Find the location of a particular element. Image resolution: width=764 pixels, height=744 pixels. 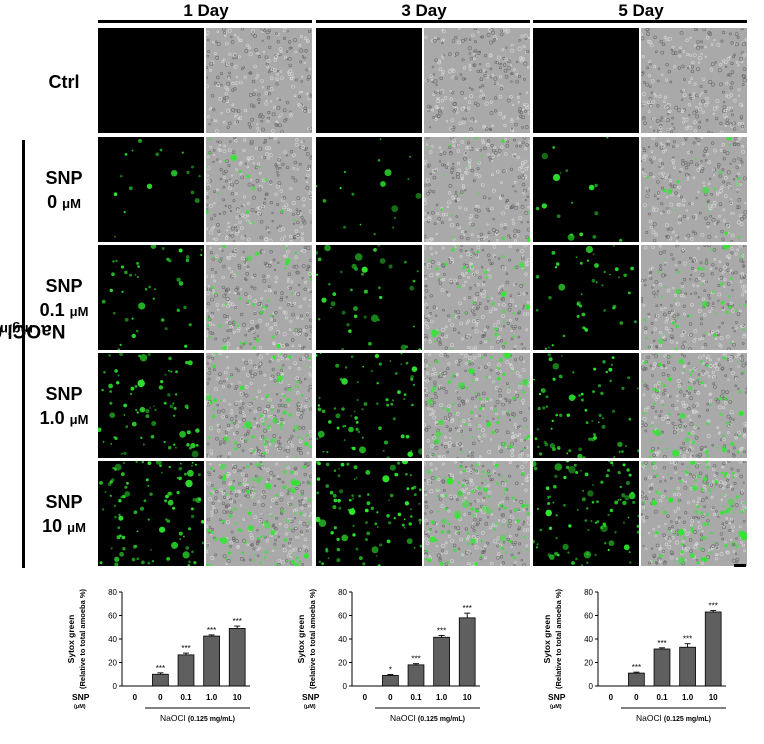

row-label-snp-0.1-value: 0.1 is located at coordinates (52, 310).